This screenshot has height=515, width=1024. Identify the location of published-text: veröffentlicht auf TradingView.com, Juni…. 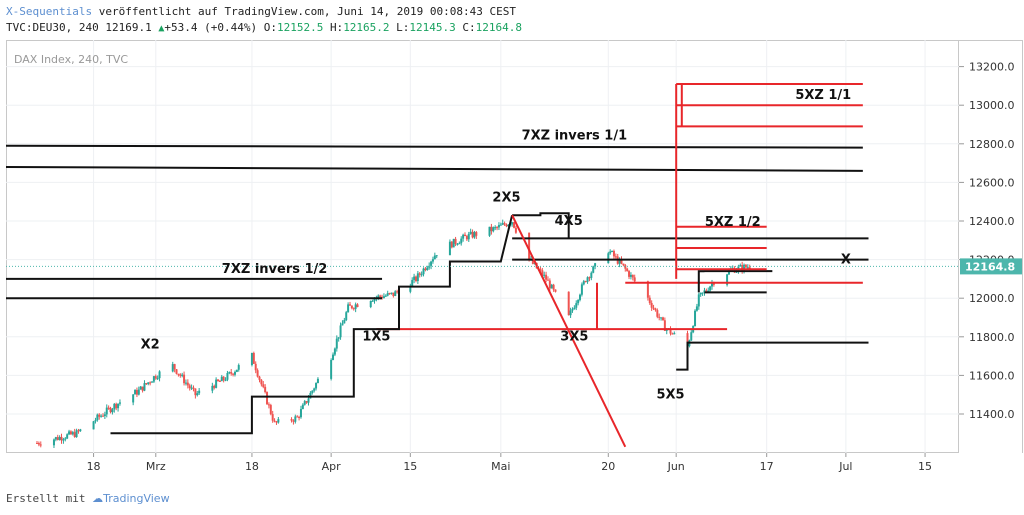
(307, 11).